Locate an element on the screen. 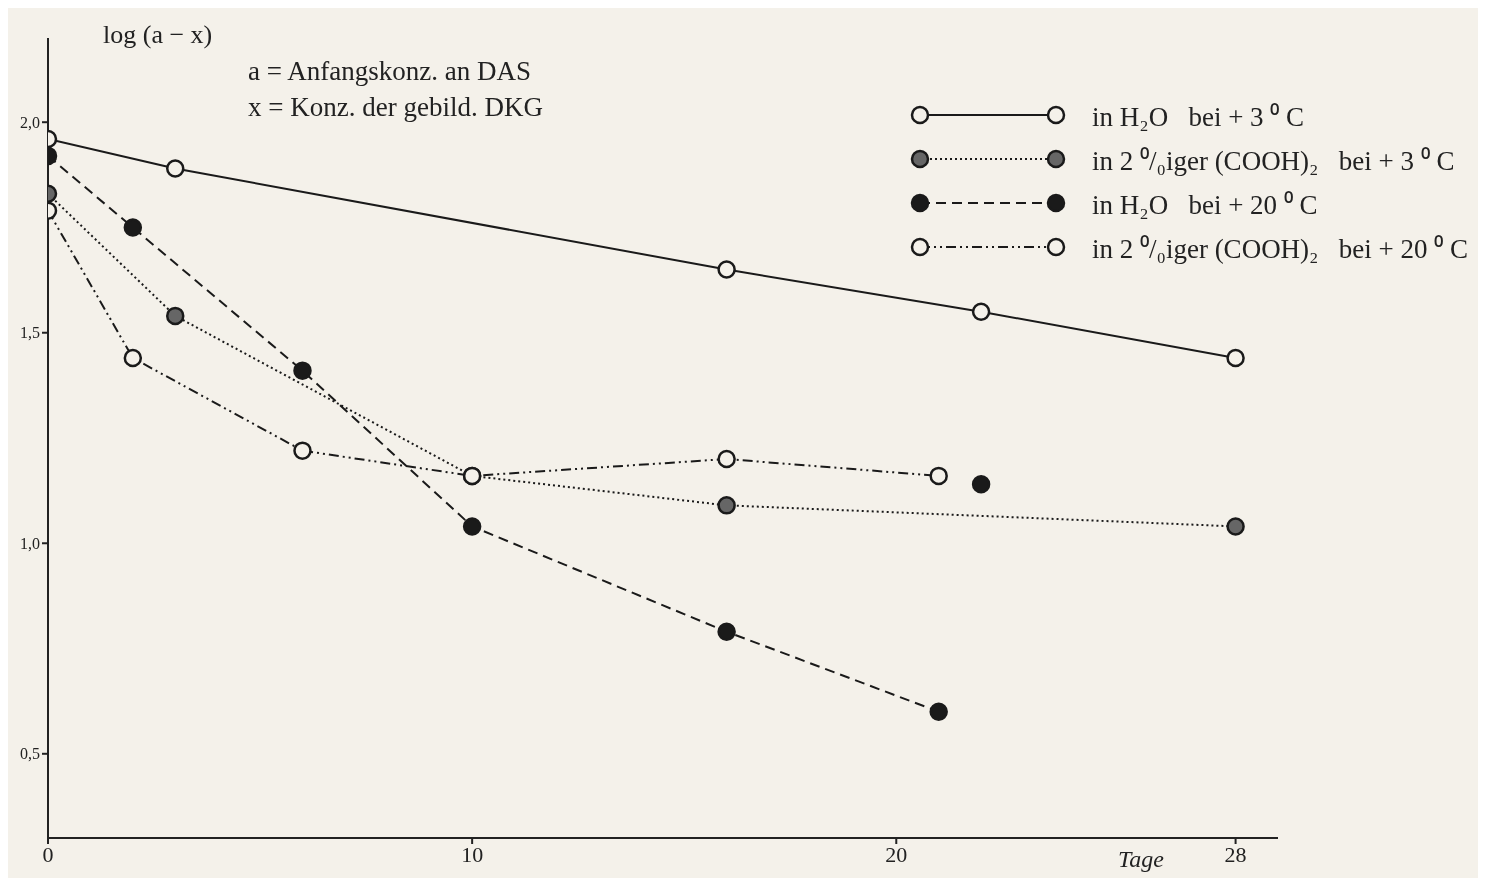 The width and height of the screenshot is (1487, 885). y-axis-title: log (a − x) is located at coordinates (158, 34).